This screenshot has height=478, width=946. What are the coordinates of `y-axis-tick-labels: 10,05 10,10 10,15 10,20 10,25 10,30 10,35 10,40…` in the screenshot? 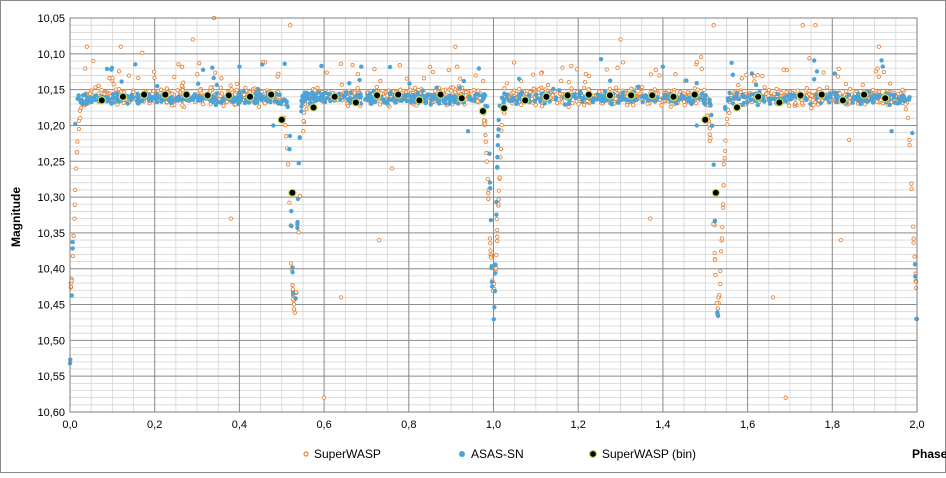 It's located at (51, 216).